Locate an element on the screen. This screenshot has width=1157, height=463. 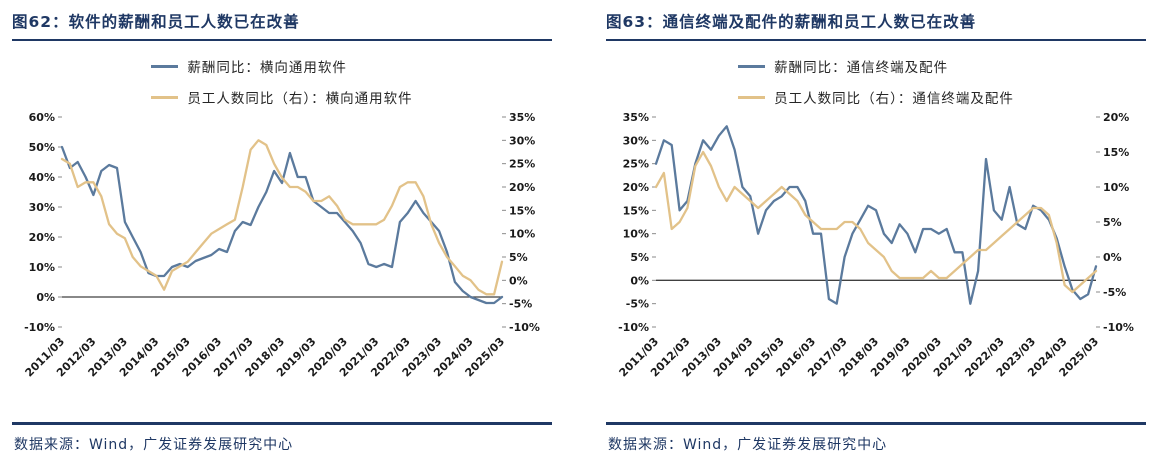
legend-item-salary: 薪酬同比：通信终端及配件 is located at coordinates (876, 66).